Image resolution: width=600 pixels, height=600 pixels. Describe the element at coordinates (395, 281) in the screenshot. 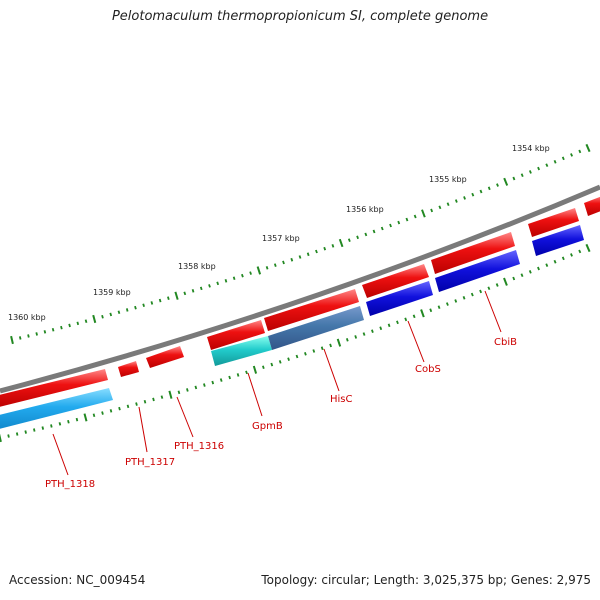

I see `gene-arrow-cobs` at that location.